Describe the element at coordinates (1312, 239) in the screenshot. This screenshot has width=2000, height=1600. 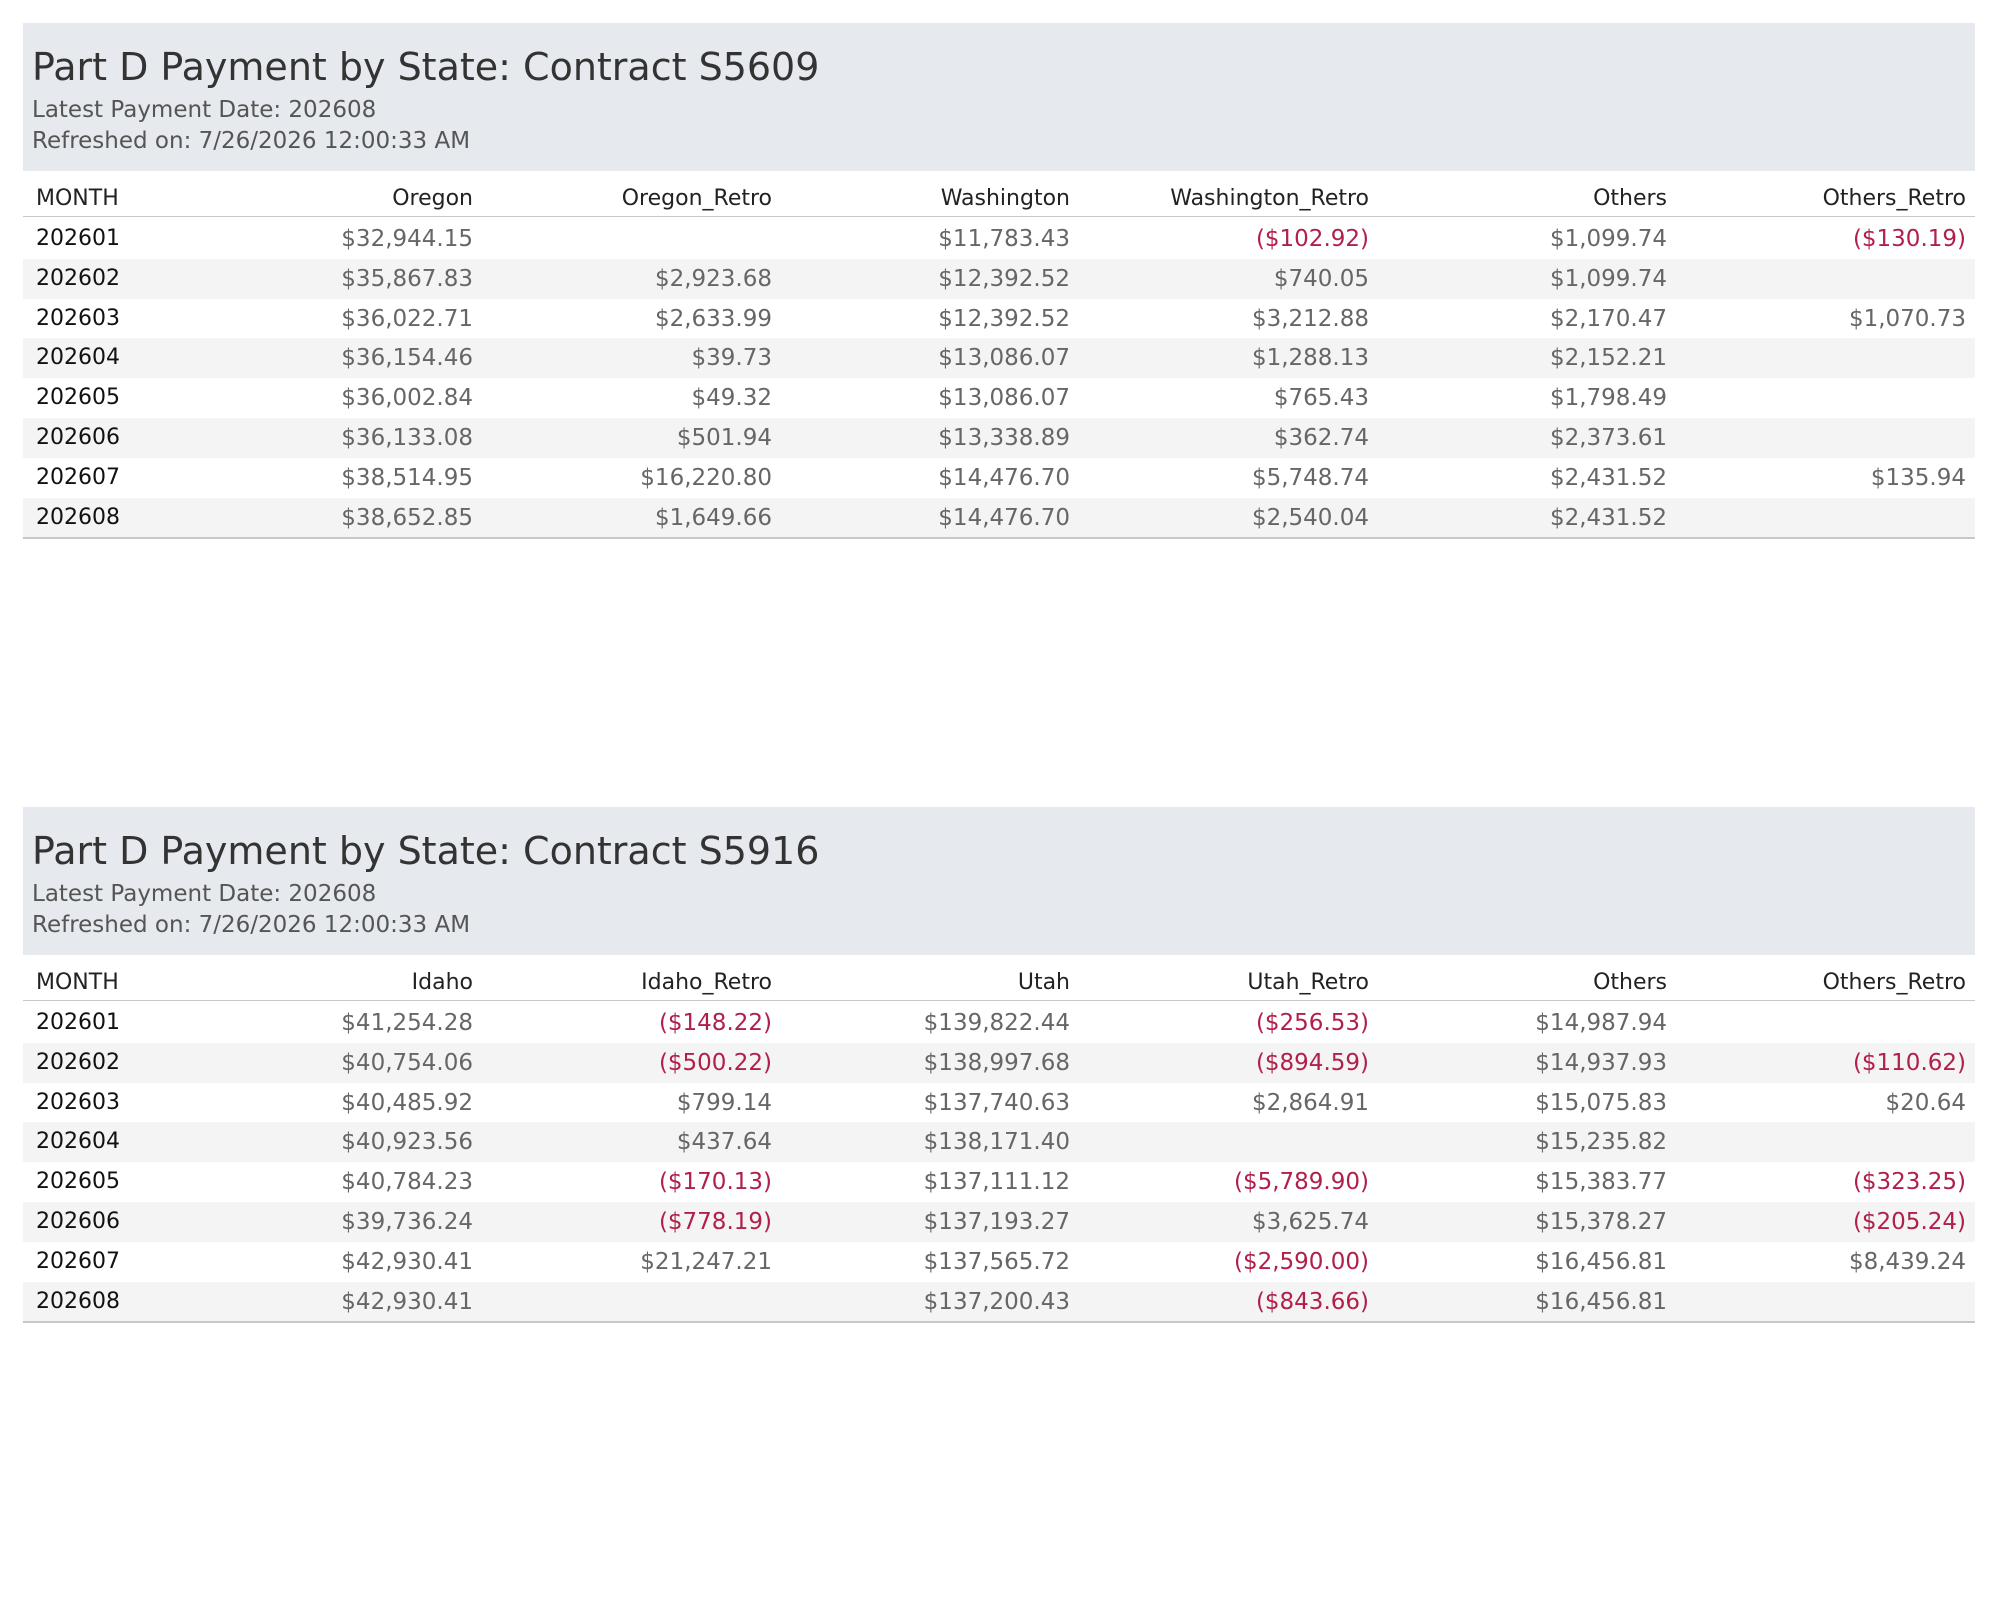
I see `value-cell: ($102.92)` at that location.